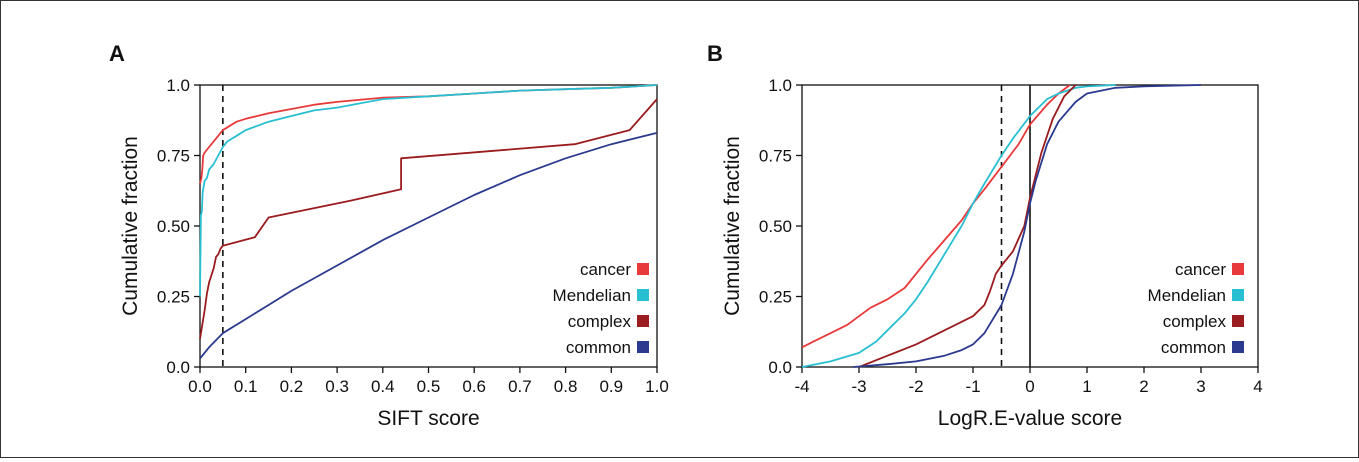 The height and width of the screenshot is (462, 1359). What do you see at coordinates (611, 386) in the screenshot?
I see `x-tick-label: 0.9` at bounding box center [611, 386].